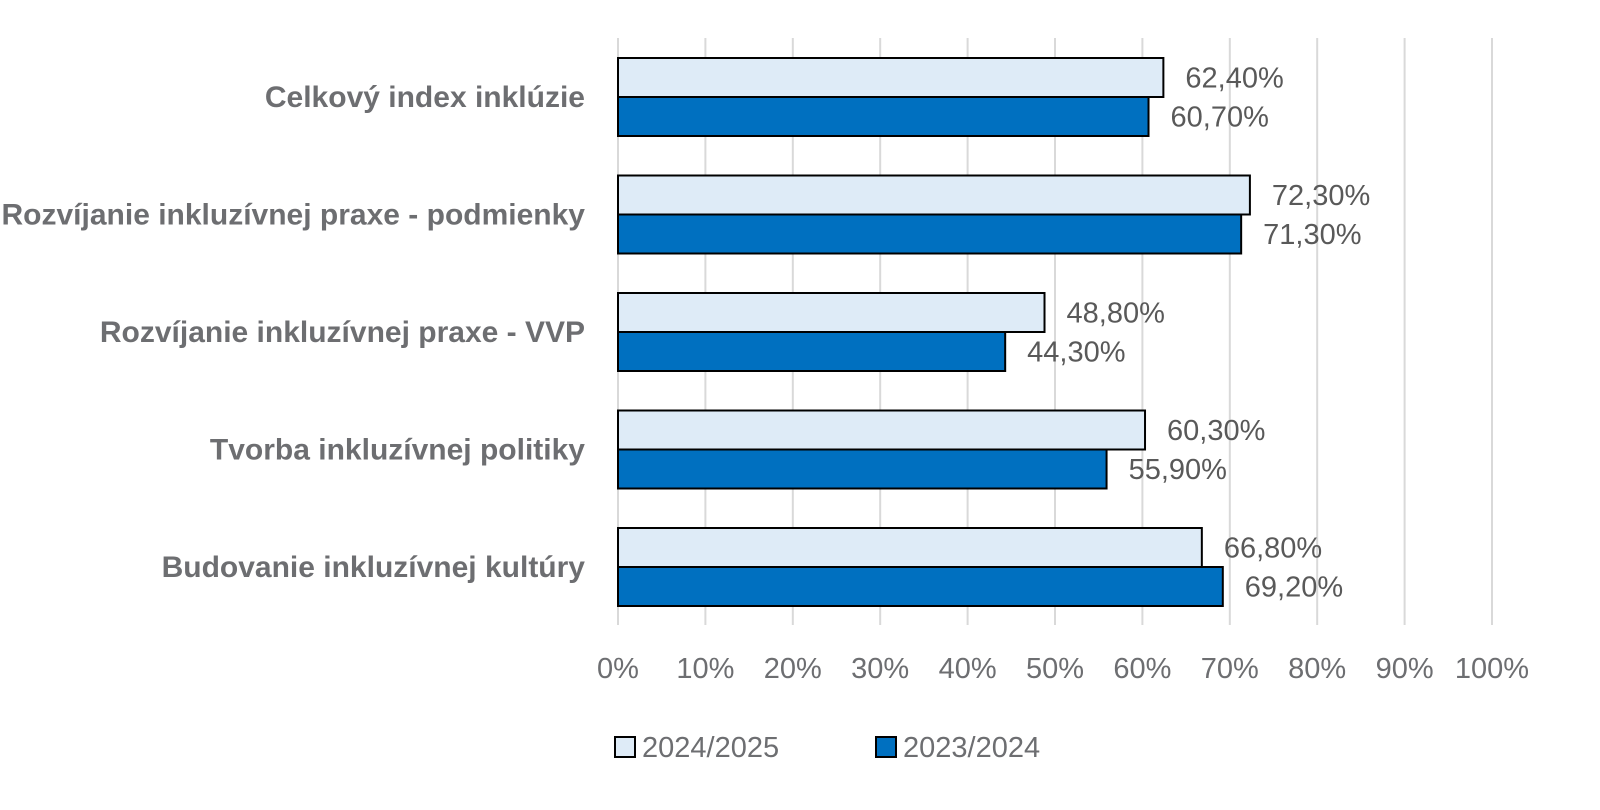 The width and height of the screenshot is (1600, 810). Describe the element at coordinates (1178, 470) in the screenshot. I see `data-label: 55,90%` at that location.